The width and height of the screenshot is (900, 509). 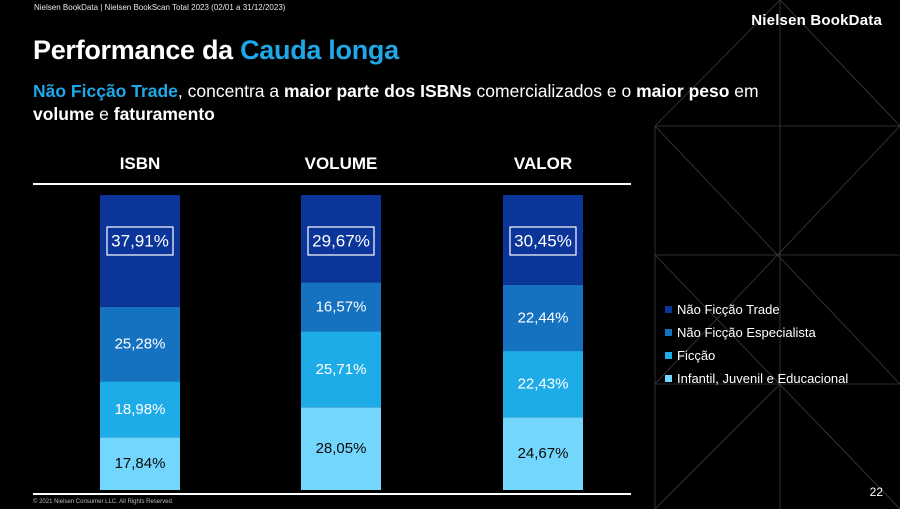 I want to click on legend-item-nao-ficcao-trade: Não Ficção Trade, so click(x=756, y=309).